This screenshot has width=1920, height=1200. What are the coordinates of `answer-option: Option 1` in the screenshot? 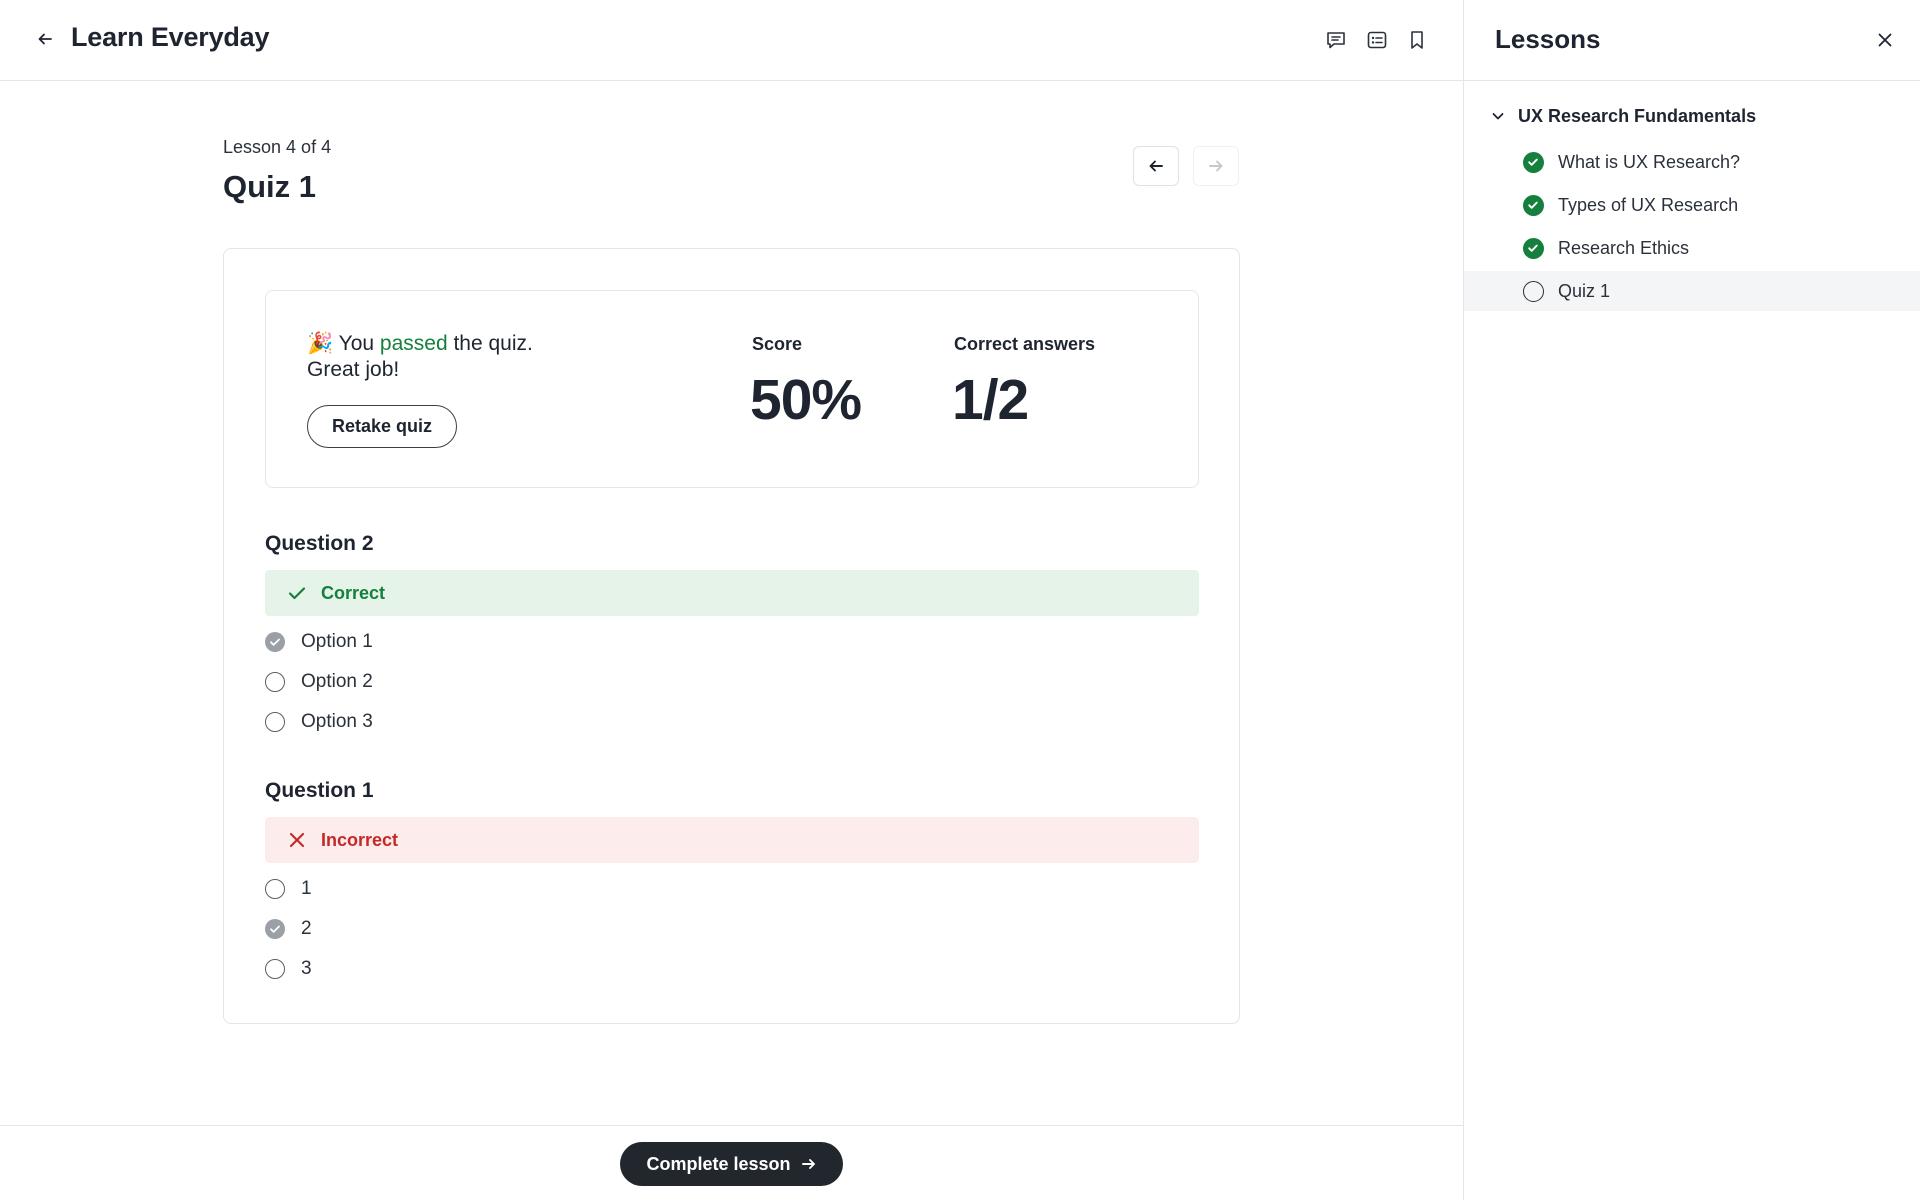 It's located at (319, 642).